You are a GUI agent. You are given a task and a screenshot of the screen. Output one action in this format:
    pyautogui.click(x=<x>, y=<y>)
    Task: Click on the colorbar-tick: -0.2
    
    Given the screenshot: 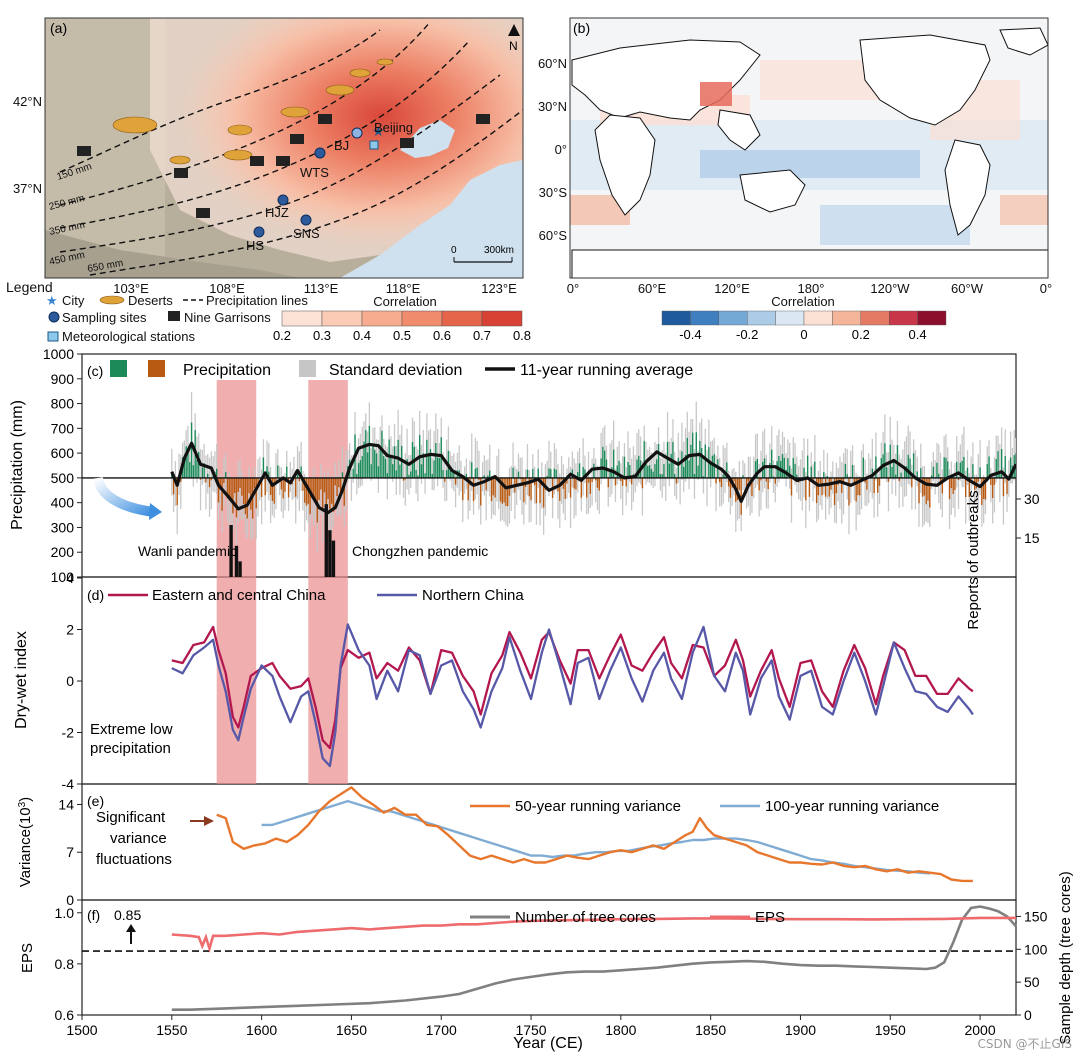 What is the action you would take?
    pyautogui.click(x=747, y=334)
    